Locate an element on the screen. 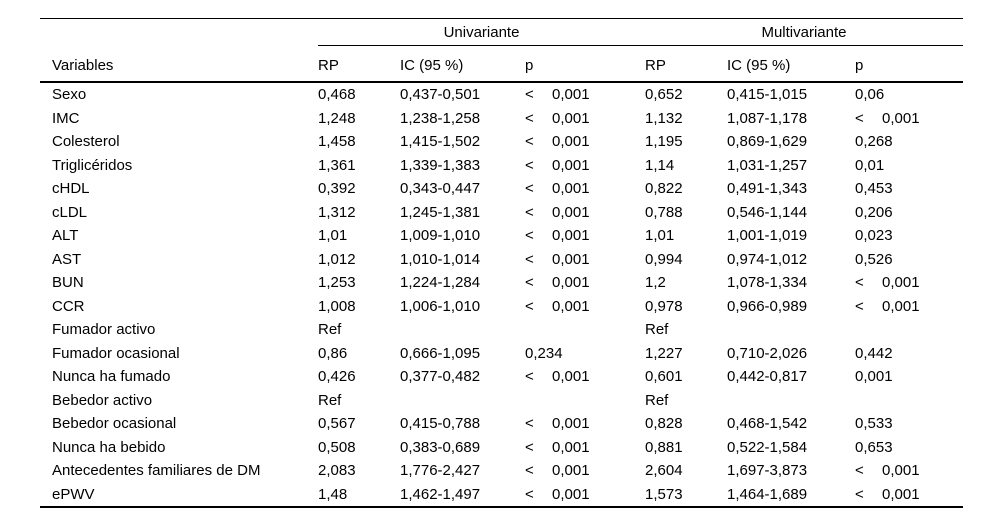  uni-rp-value: 1,01 is located at coordinates (333, 235).